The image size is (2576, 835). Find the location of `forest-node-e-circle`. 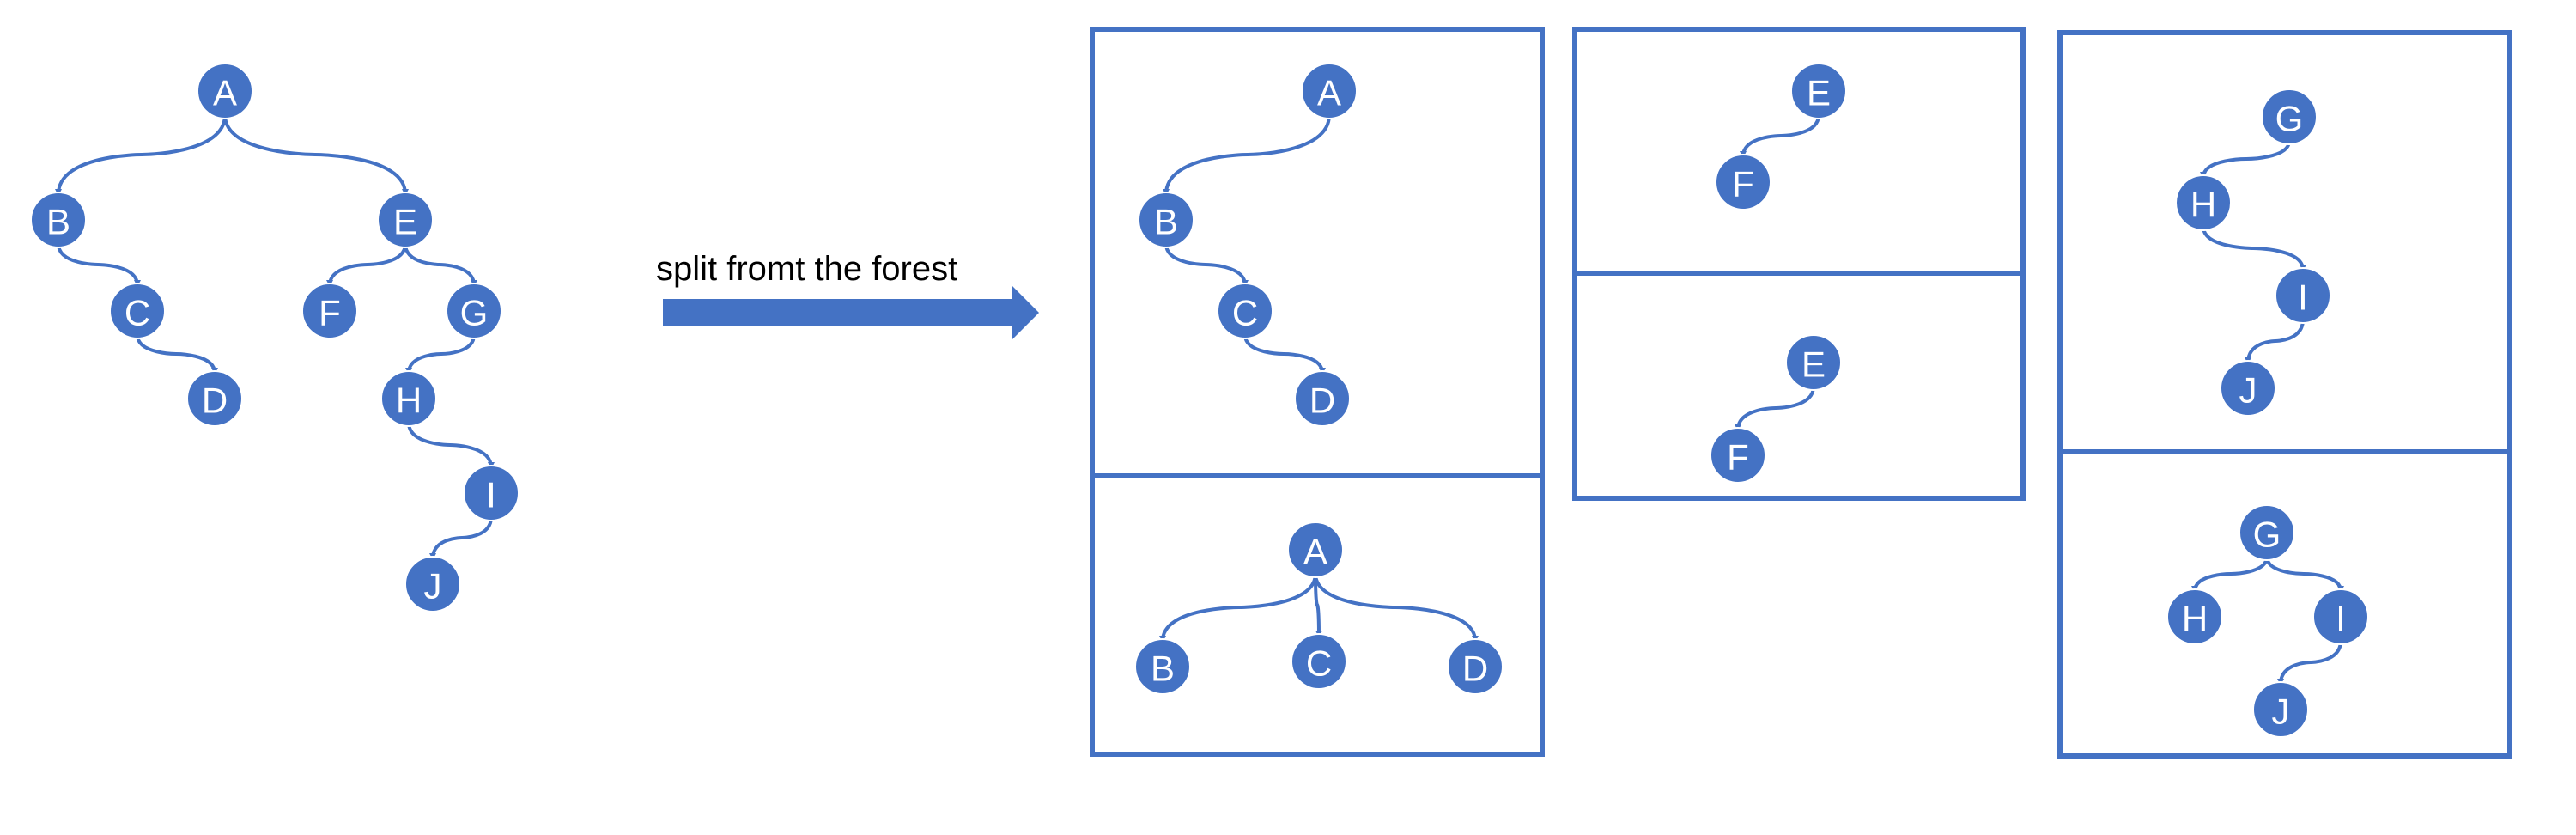

forest-node-e-circle is located at coordinates (406, 220).